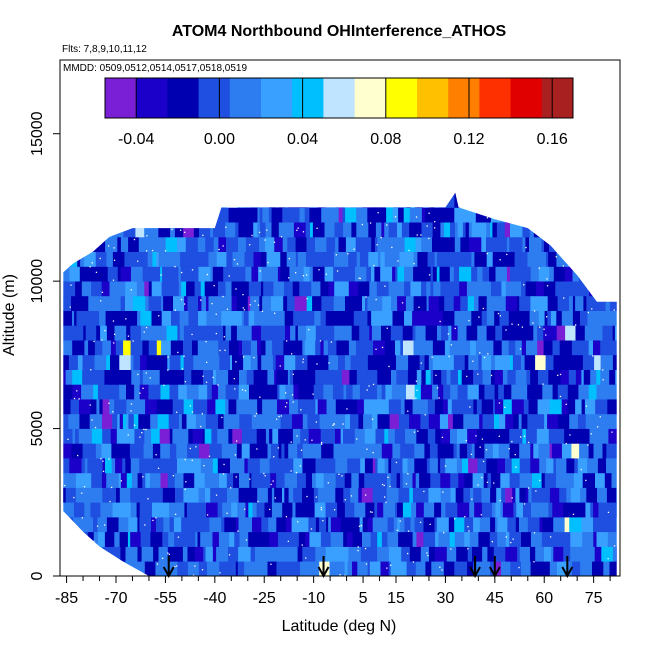  What do you see at coordinates (495, 598) in the screenshot?
I see `x-tick-label: 45` at bounding box center [495, 598].